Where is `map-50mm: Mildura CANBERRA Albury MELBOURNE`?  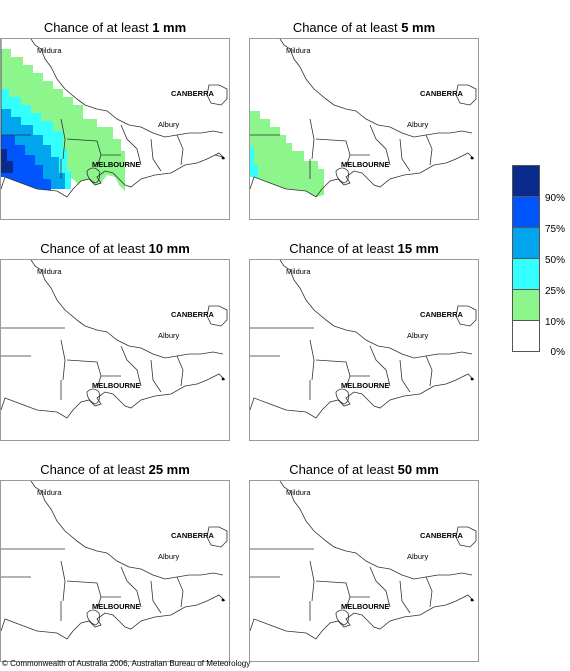
map-50mm: Mildura CANBERRA Albury MELBOURNE is located at coordinates (364, 571).